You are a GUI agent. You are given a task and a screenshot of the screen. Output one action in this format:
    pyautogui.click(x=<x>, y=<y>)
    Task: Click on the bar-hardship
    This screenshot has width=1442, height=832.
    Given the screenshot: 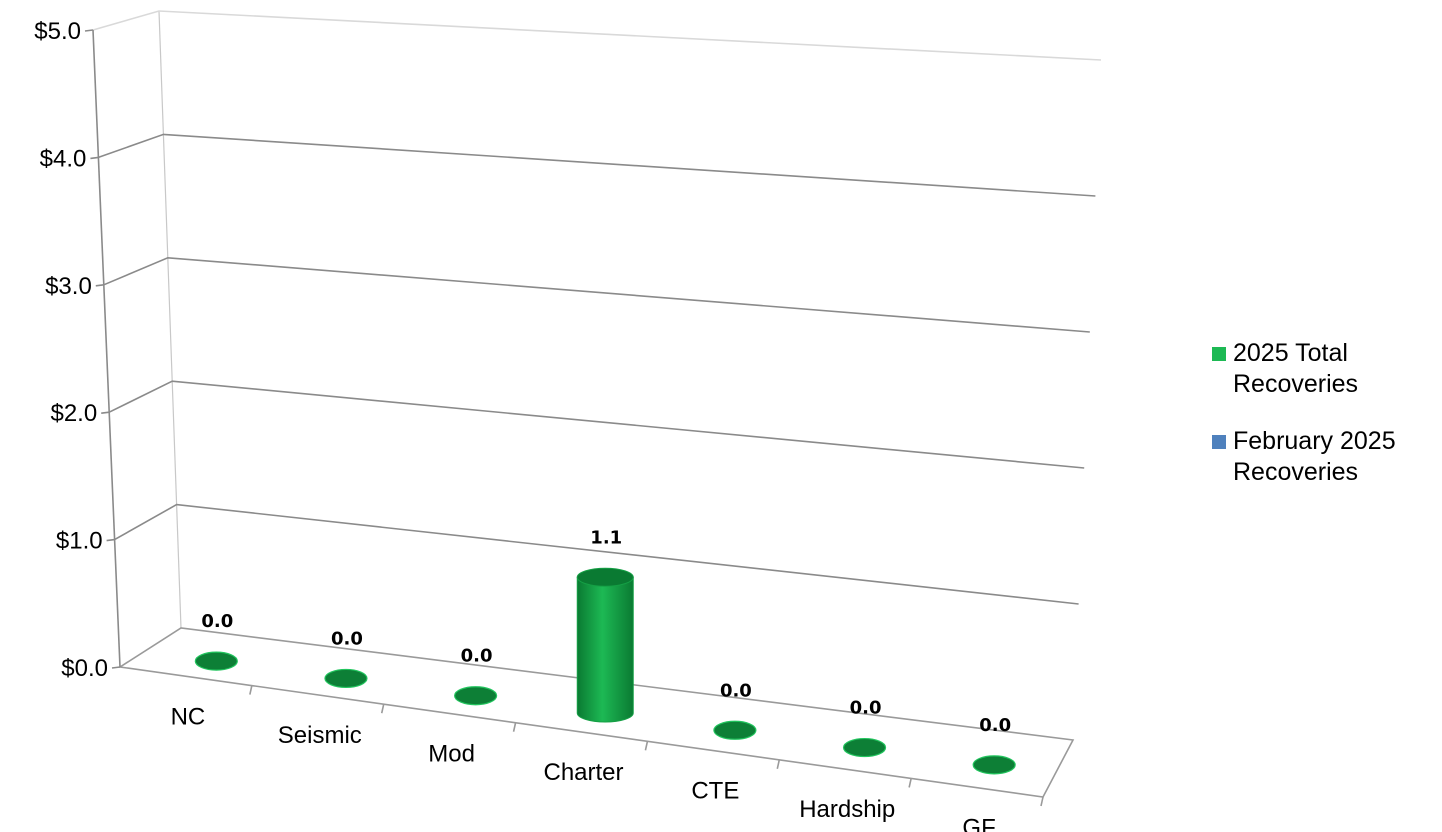 What is the action you would take?
    pyautogui.click(x=864, y=747)
    